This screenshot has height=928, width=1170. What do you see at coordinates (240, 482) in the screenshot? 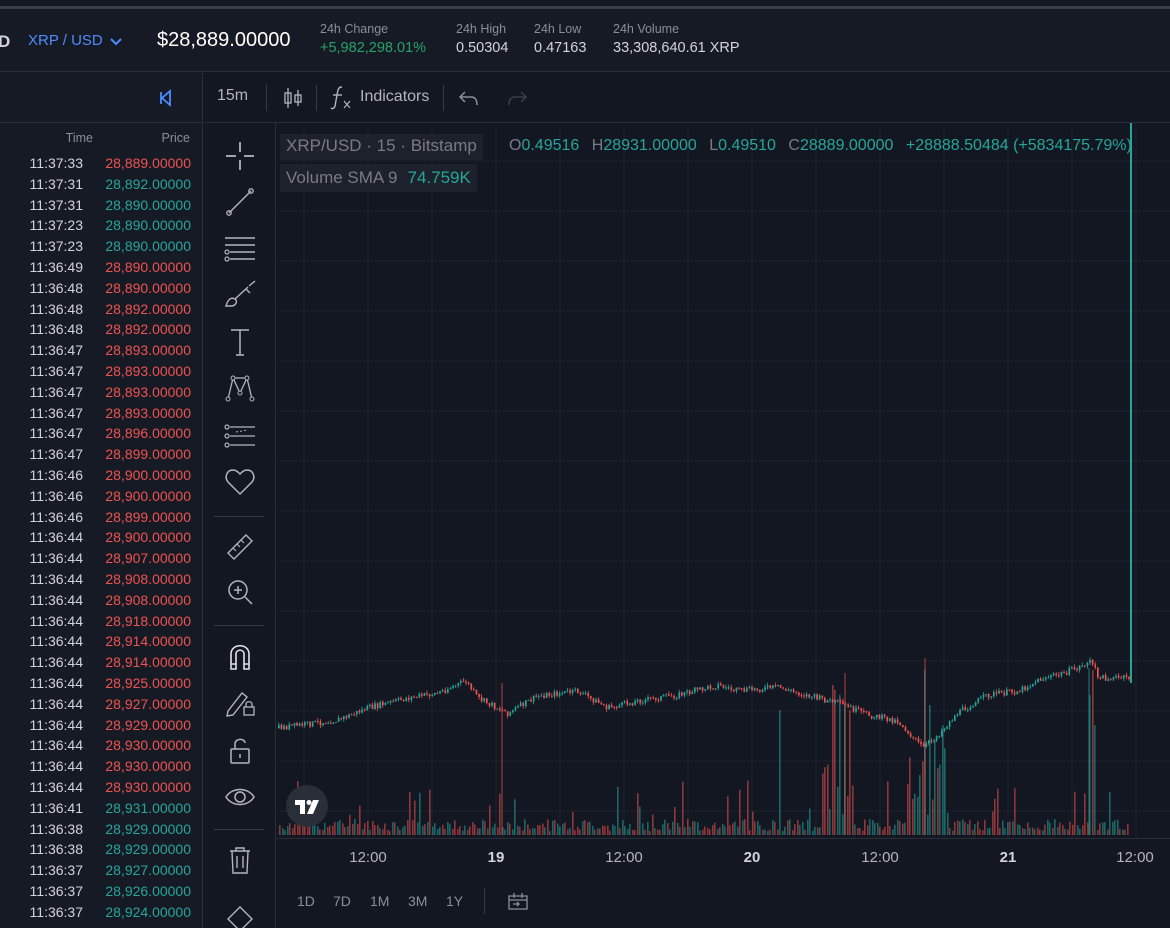
I see `favorites-tool` at bounding box center [240, 482].